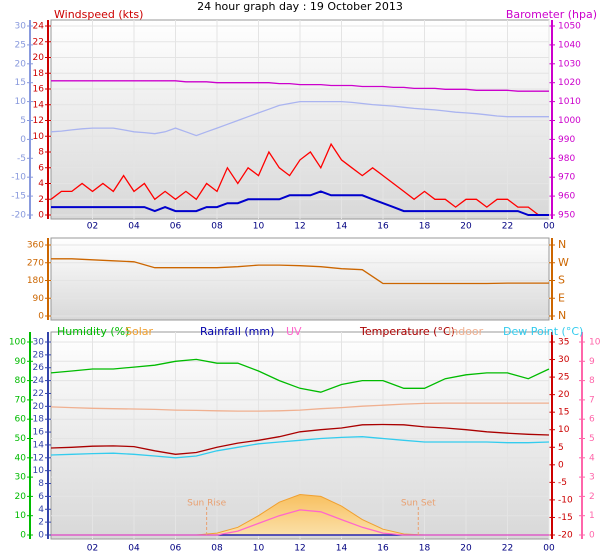 This screenshot has height=559, width=600. What do you see at coordinates (592, 420) in the screenshot?
I see `y4-tick-label: 6` at bounding box center [592, 420].